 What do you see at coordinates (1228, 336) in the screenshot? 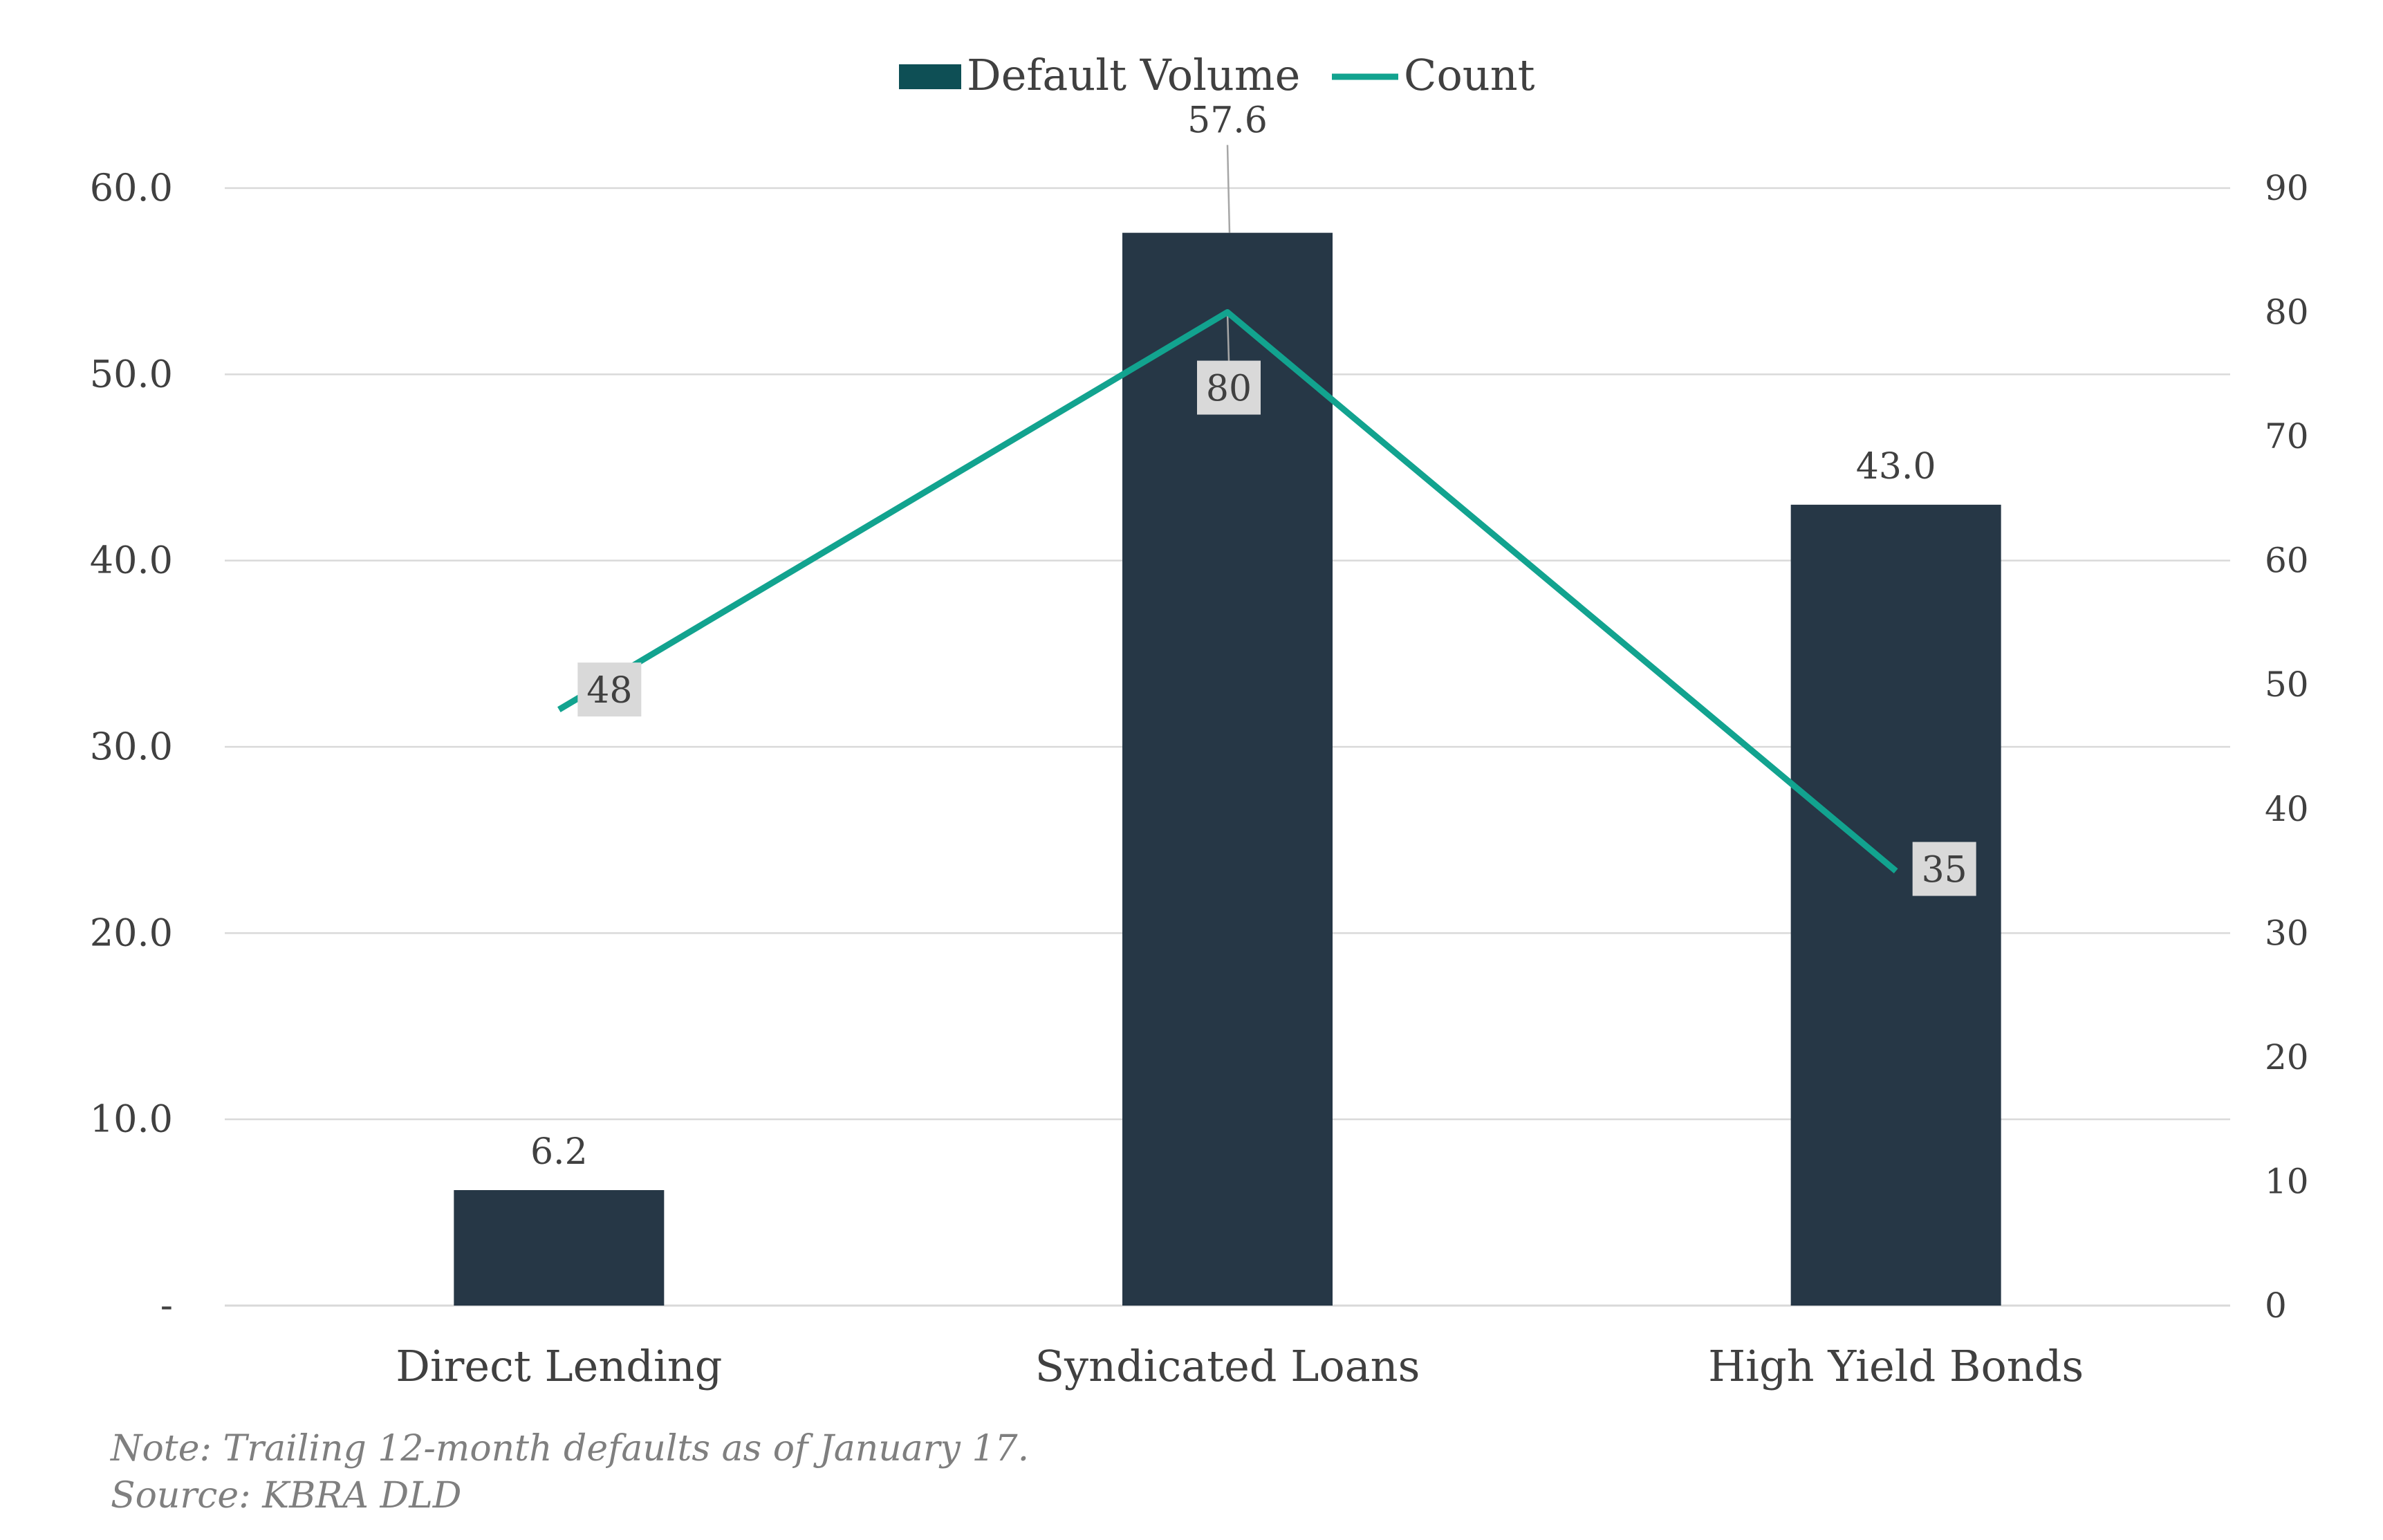
I see `line-label-leader-line` at bounding box center [1228, 336].